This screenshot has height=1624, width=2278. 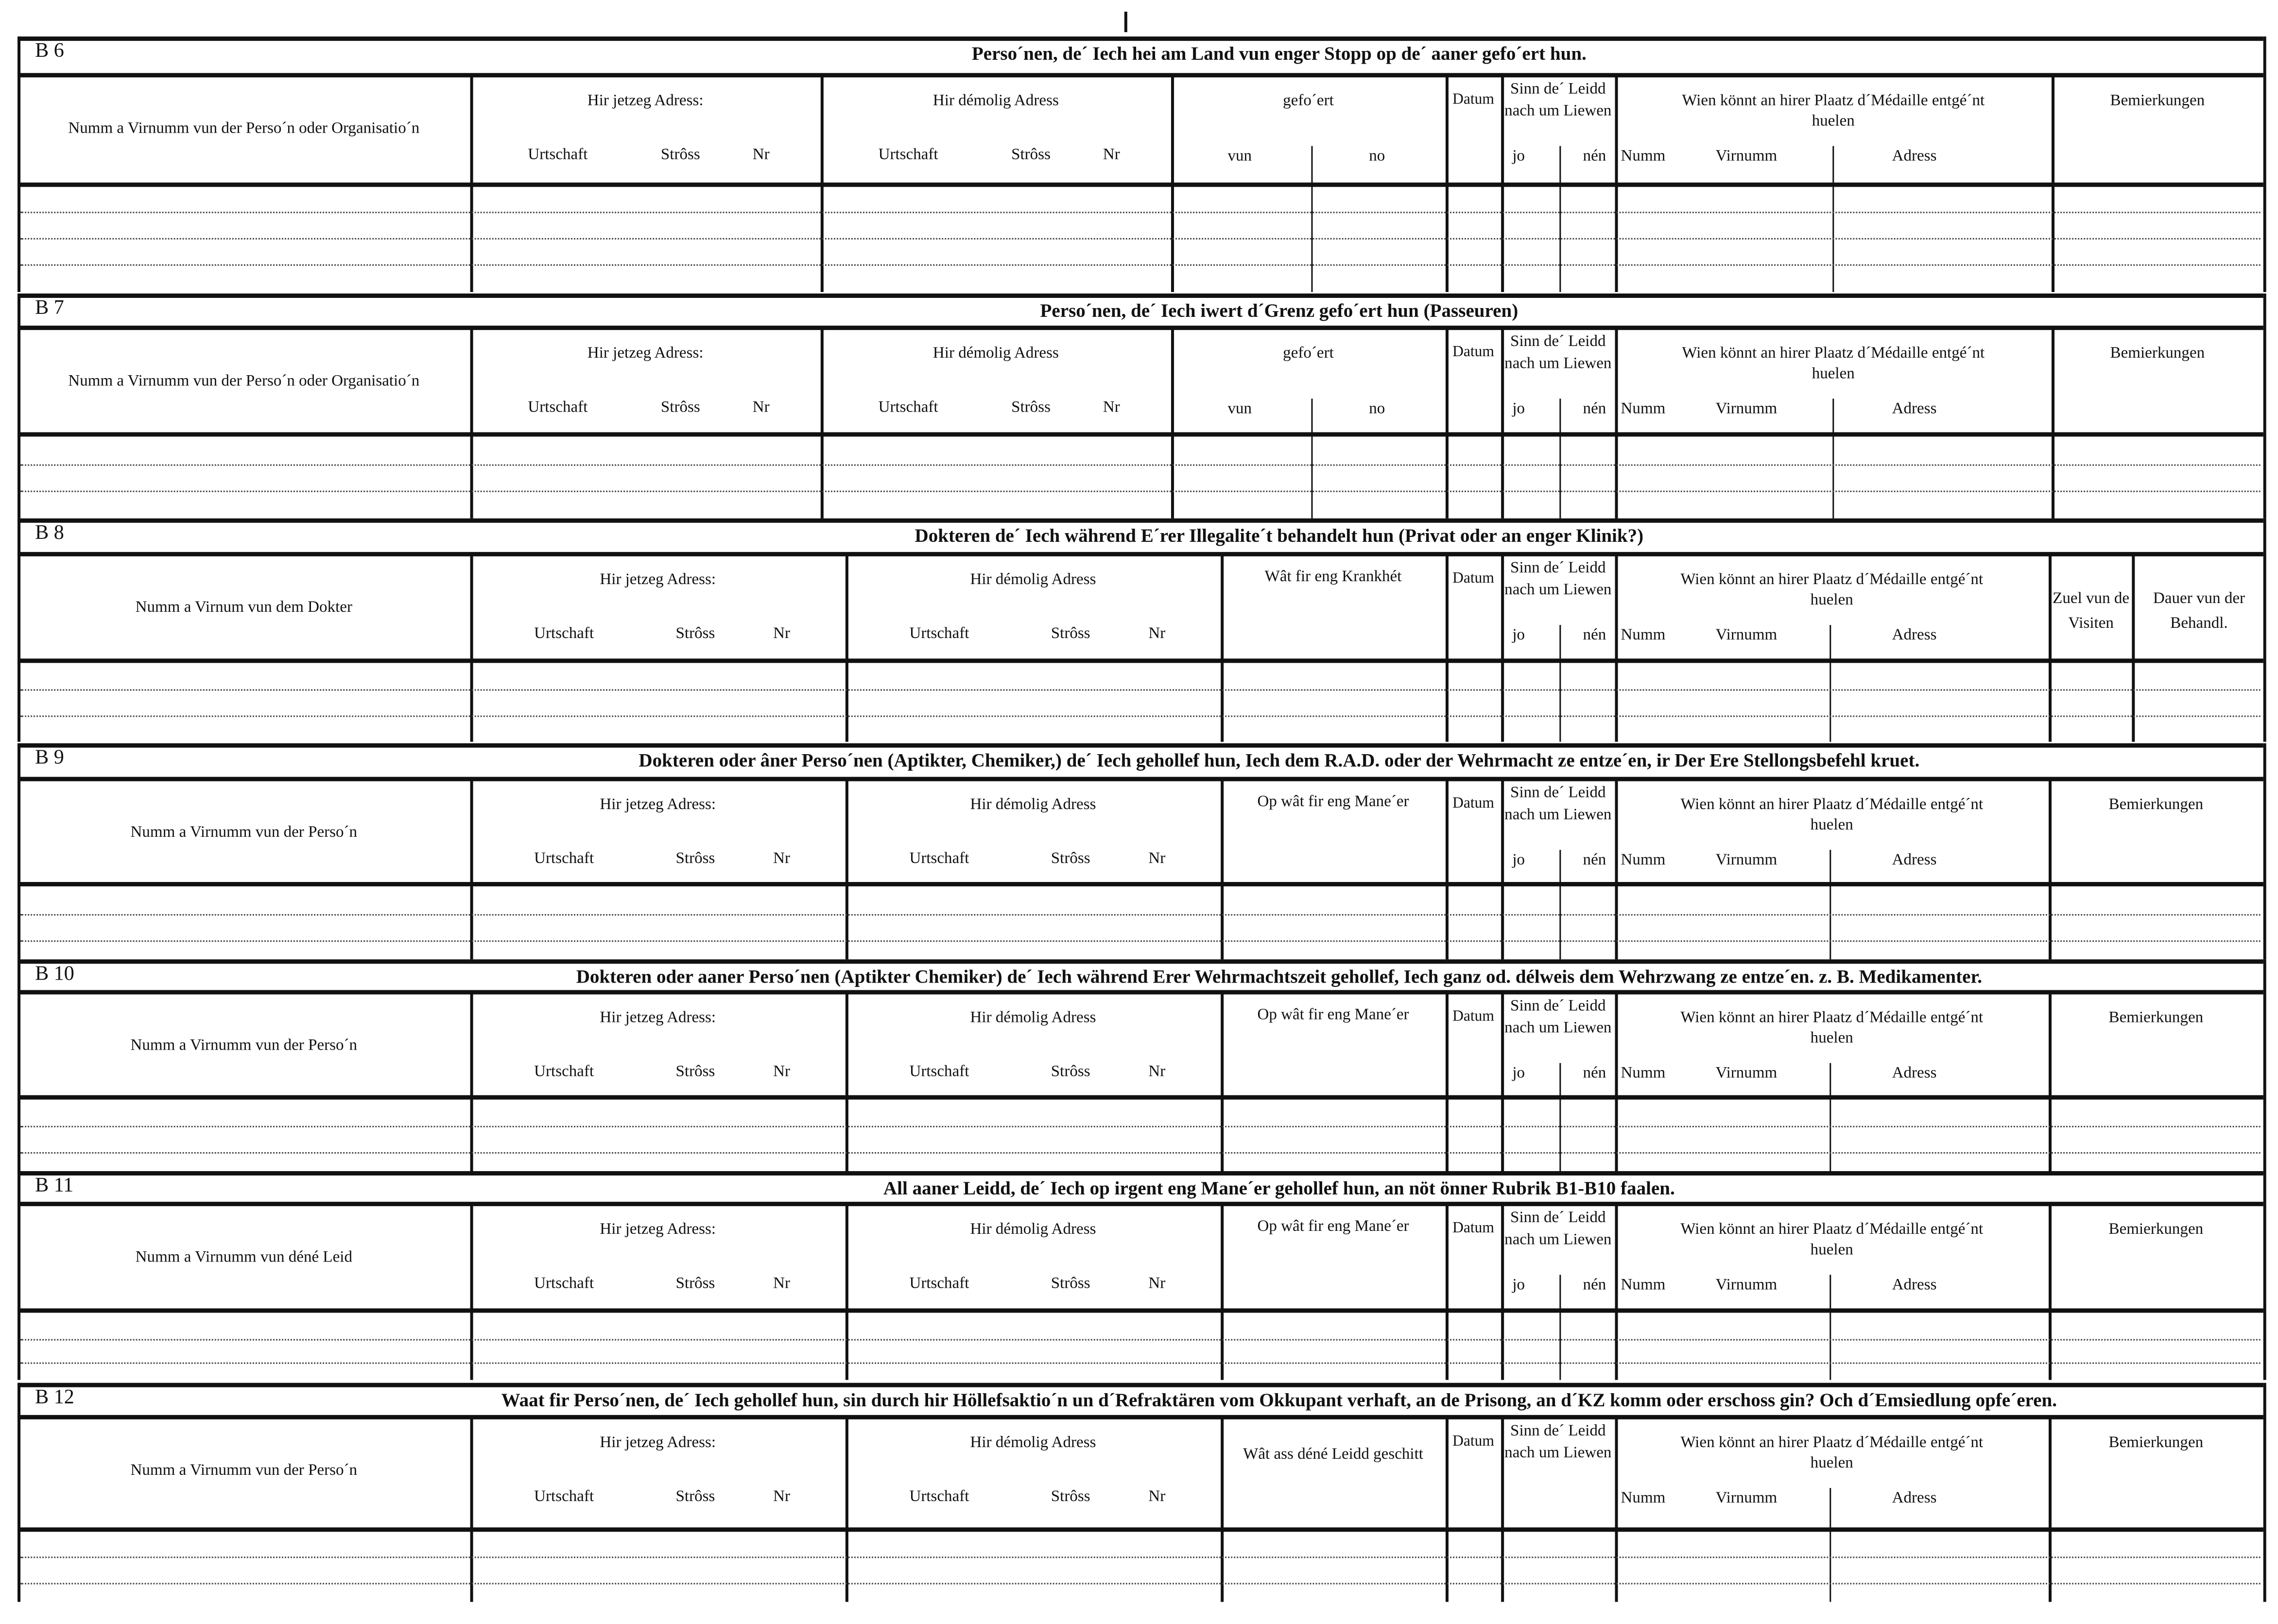 I want to click on name-column-header: Numm a Virnumm vun der Perso´n, so click(x=244, y=1045).